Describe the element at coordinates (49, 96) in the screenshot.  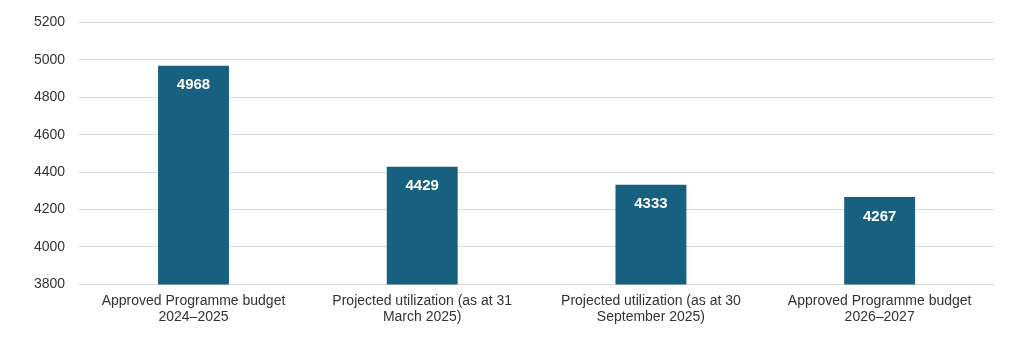
I see `y-tick-label: 4800` at that location.